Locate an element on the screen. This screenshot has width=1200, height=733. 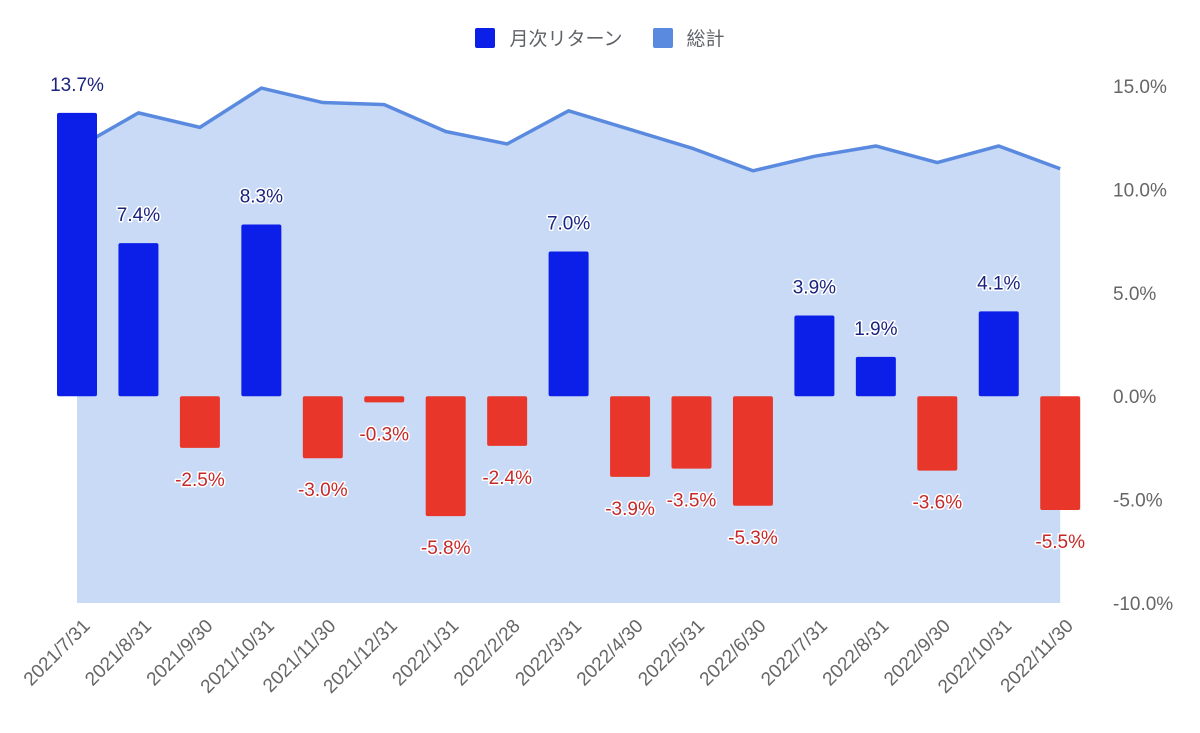
data-label: -5.3% is located at coordinates (753, 538).